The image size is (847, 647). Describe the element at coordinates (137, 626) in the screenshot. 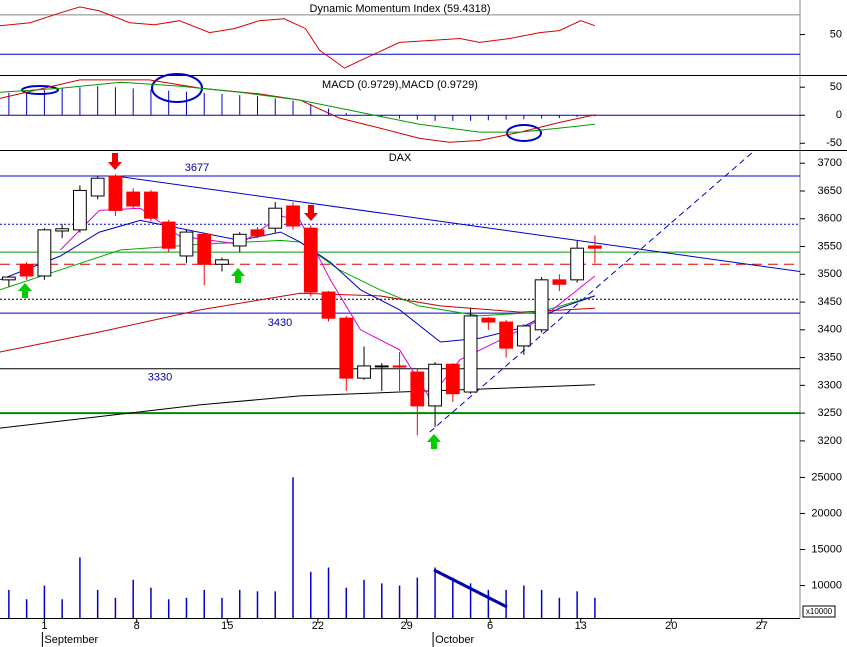

I see `x-tick-label: 8` at that location.